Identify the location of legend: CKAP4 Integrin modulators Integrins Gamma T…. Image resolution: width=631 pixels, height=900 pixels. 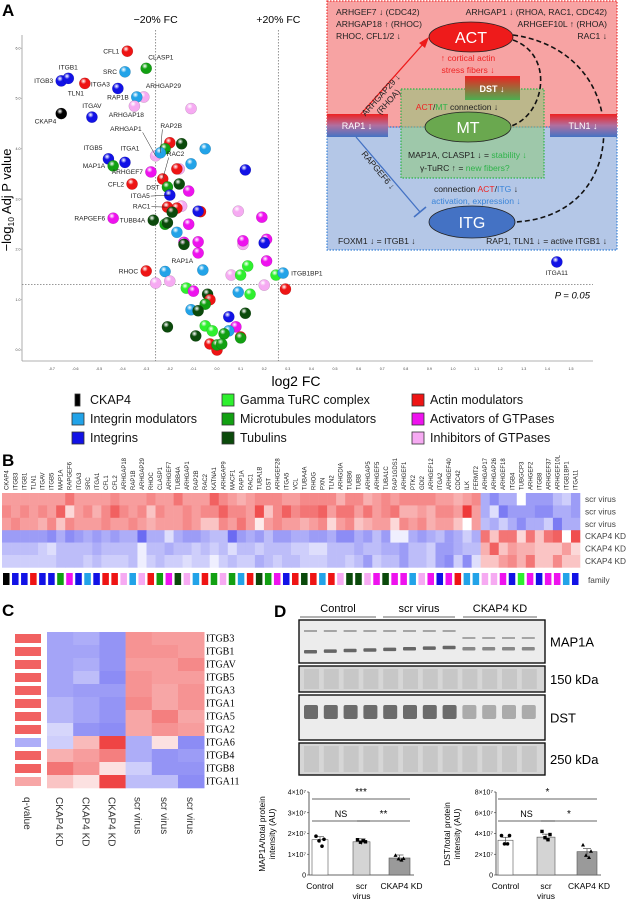
(312, 419).